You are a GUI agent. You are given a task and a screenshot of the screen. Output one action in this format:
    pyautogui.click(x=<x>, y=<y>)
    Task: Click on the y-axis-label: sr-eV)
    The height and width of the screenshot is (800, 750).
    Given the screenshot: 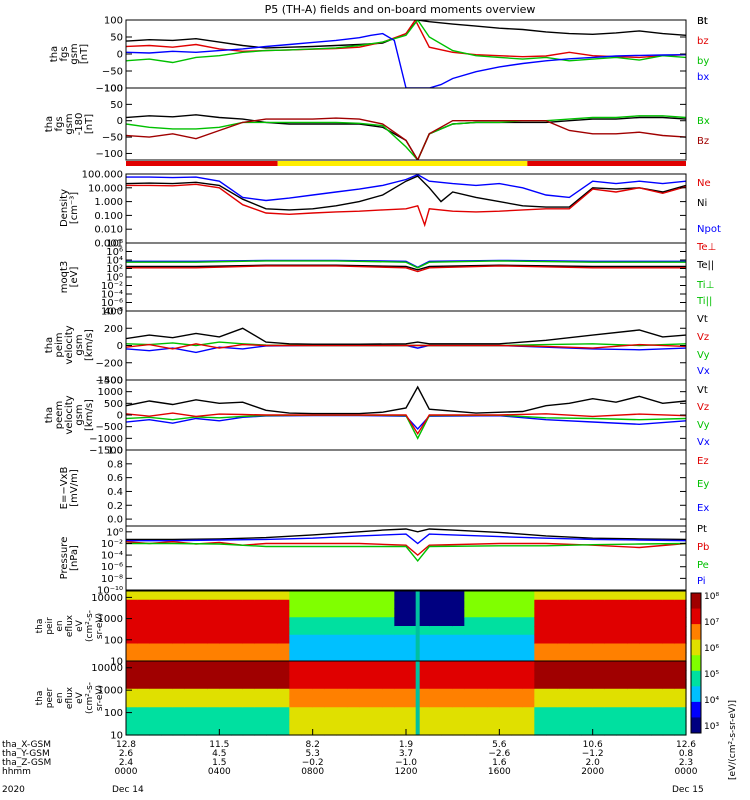 What is the action you would take?
    pyautogui.click(x=100, y=698)
    